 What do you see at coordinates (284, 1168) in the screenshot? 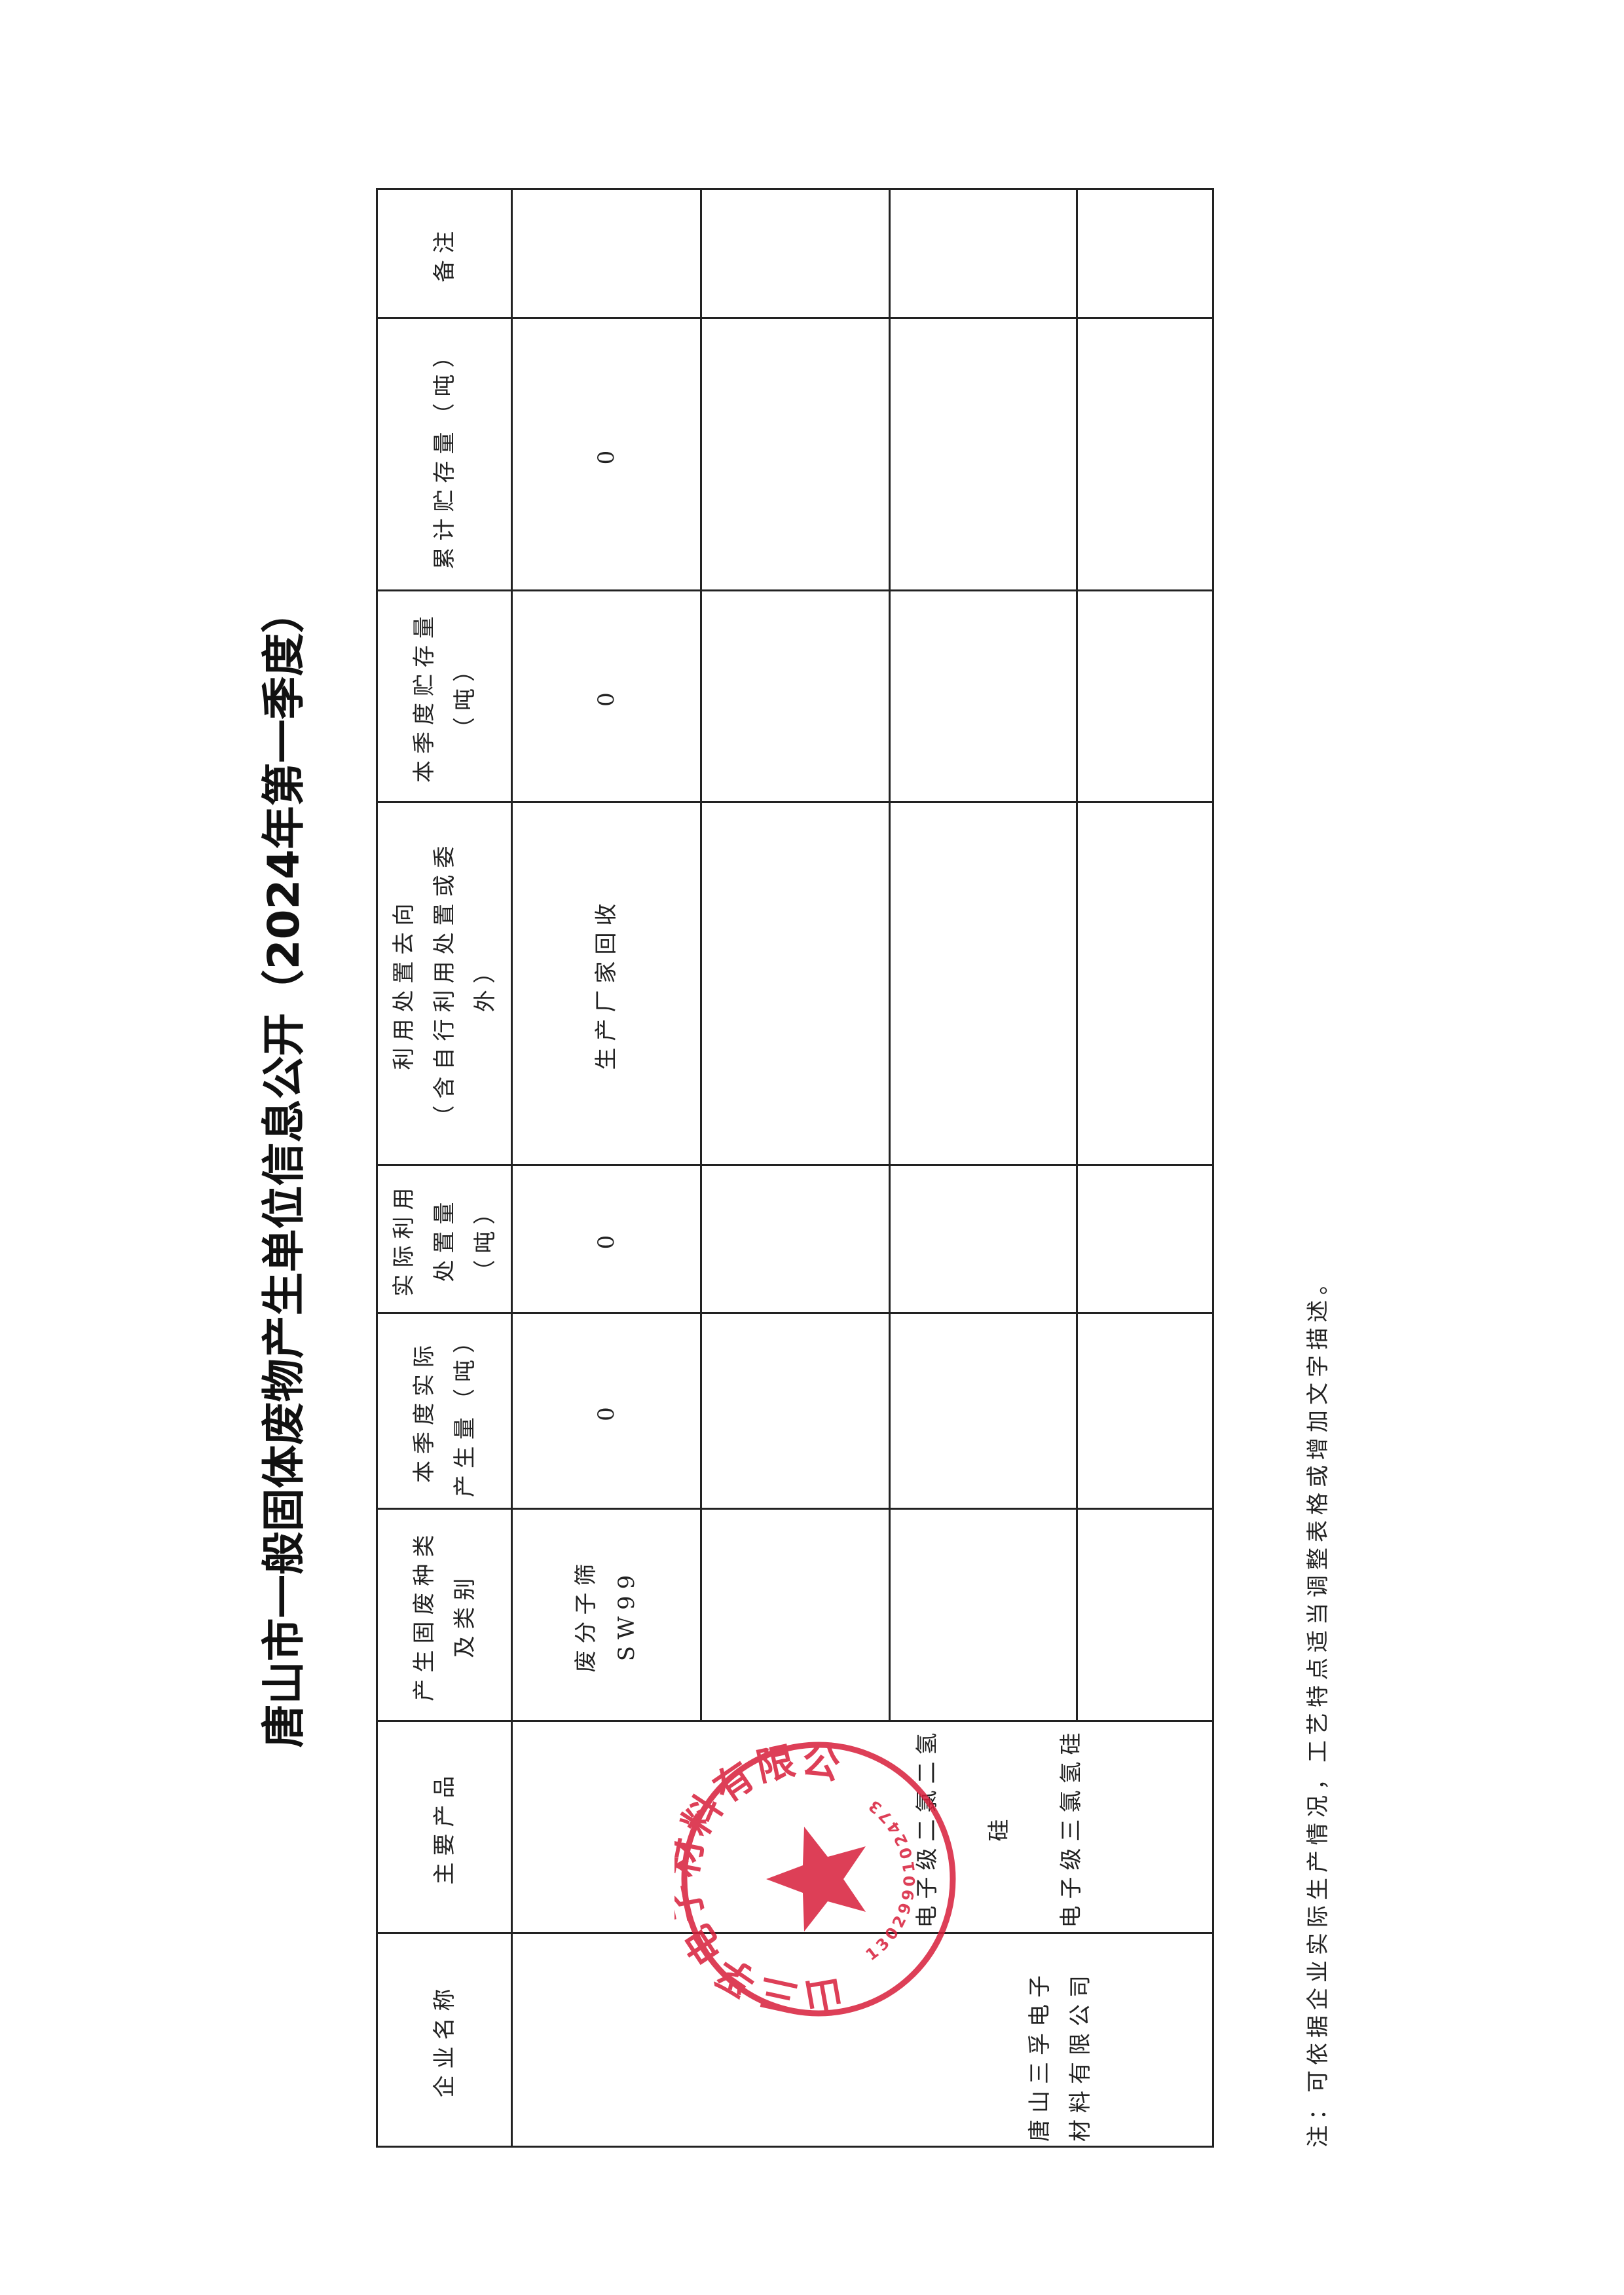
I see `page-title: 唐山市一般固体废物产生单位信息公开（2024年第一季度）` at bounding box center [284, 1168].